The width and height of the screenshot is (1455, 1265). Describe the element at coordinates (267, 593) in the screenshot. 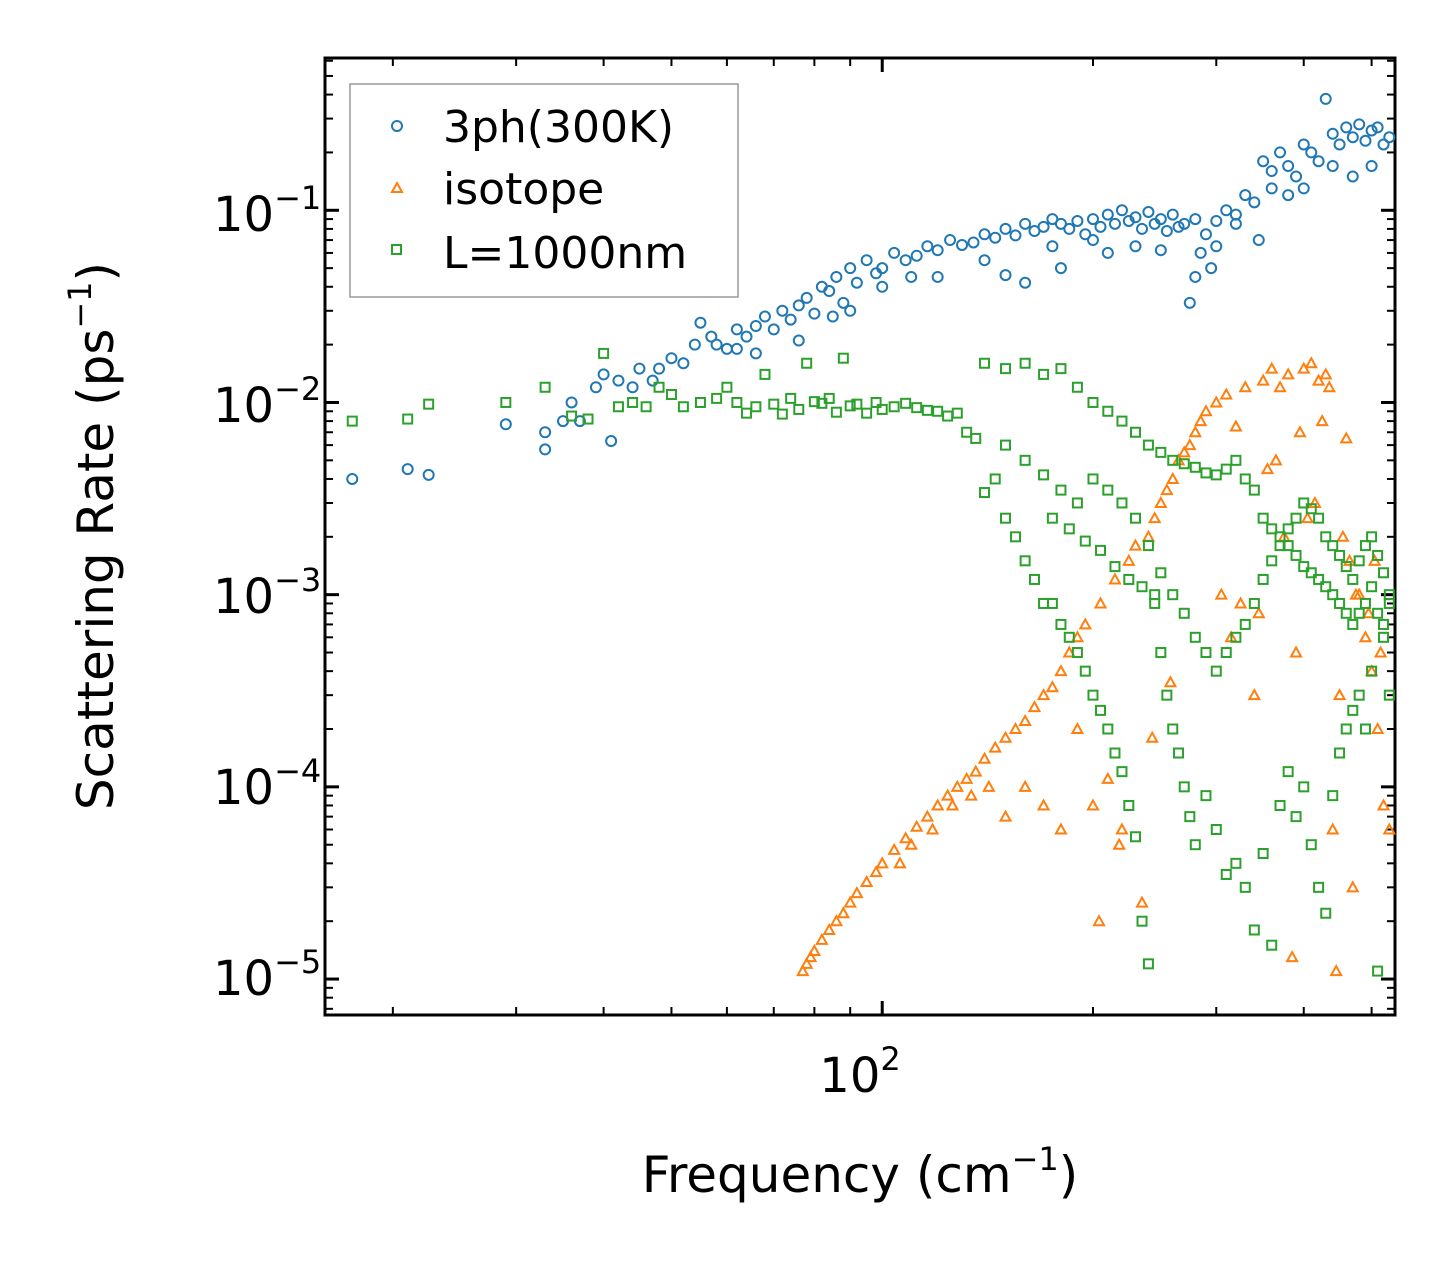

I see `y-tick-label-0.001: 10−3` at that location.